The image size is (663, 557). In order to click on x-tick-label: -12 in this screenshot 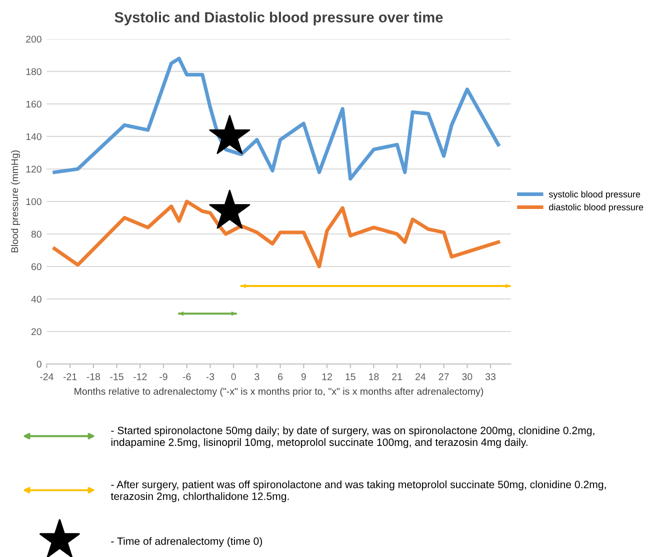, I will do `click(140, 376)`.